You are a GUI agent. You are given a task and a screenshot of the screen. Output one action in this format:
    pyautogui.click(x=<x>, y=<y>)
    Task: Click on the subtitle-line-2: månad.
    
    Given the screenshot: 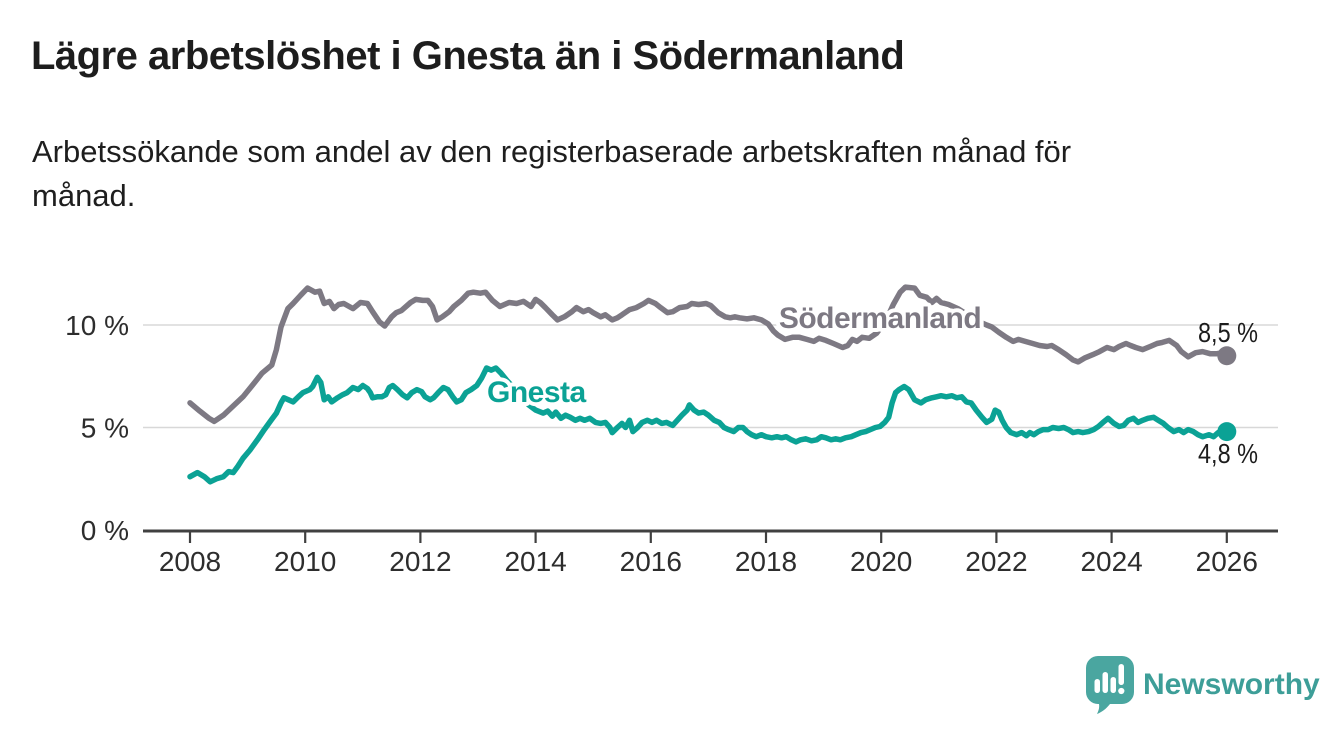 What is the action you would take?
    pyautogui.click(x=84, y=195)
    